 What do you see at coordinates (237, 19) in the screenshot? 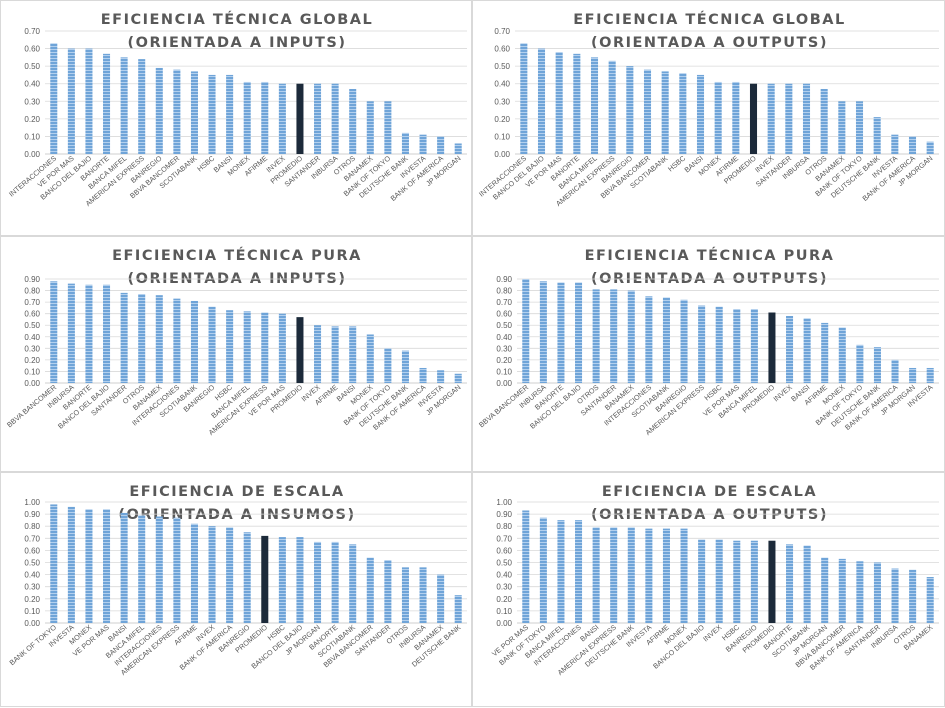
I see `chart-title-line1: EFICIENCIA TÉCNICA GLOBAL` at bounding box center [237, 19].